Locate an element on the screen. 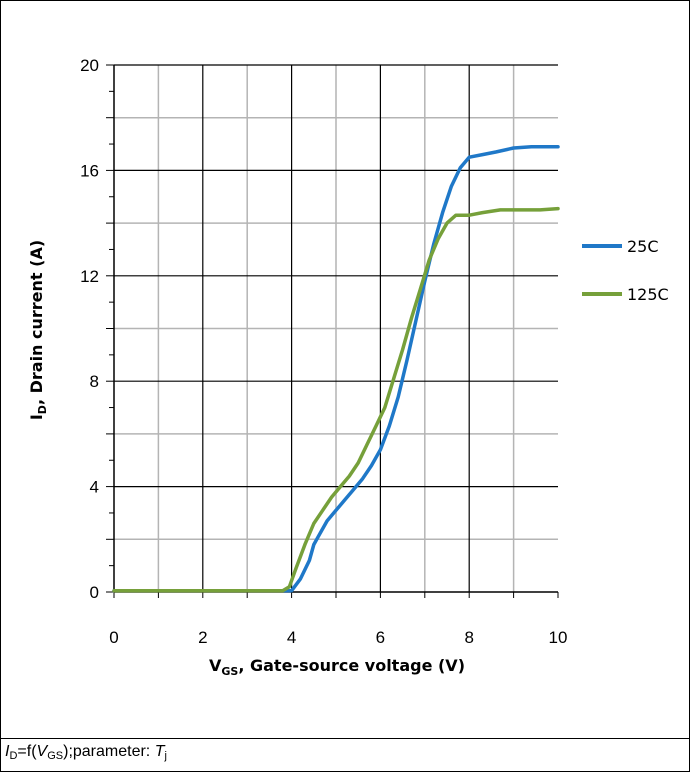 The height and width of the screenshot is (772, 690). x-tick-label: 0 is located at coordinates (113, 637).